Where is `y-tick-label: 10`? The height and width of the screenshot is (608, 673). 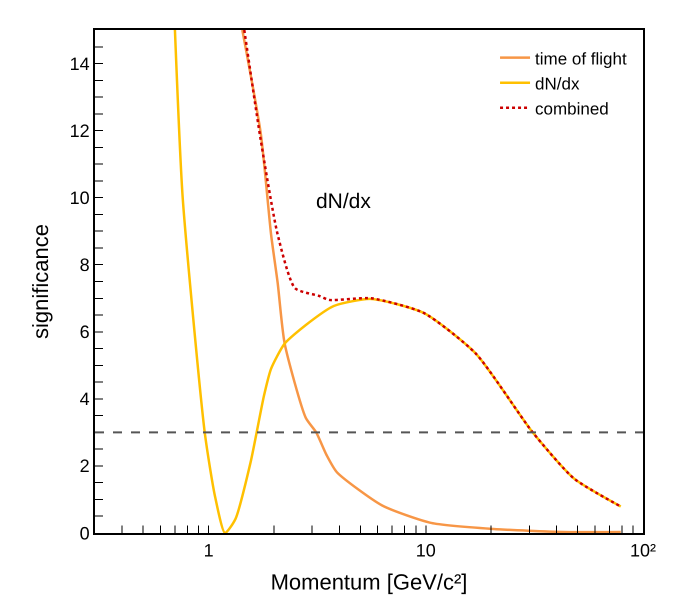
y-tick-label: 10 is located at coordinates (80, 198).